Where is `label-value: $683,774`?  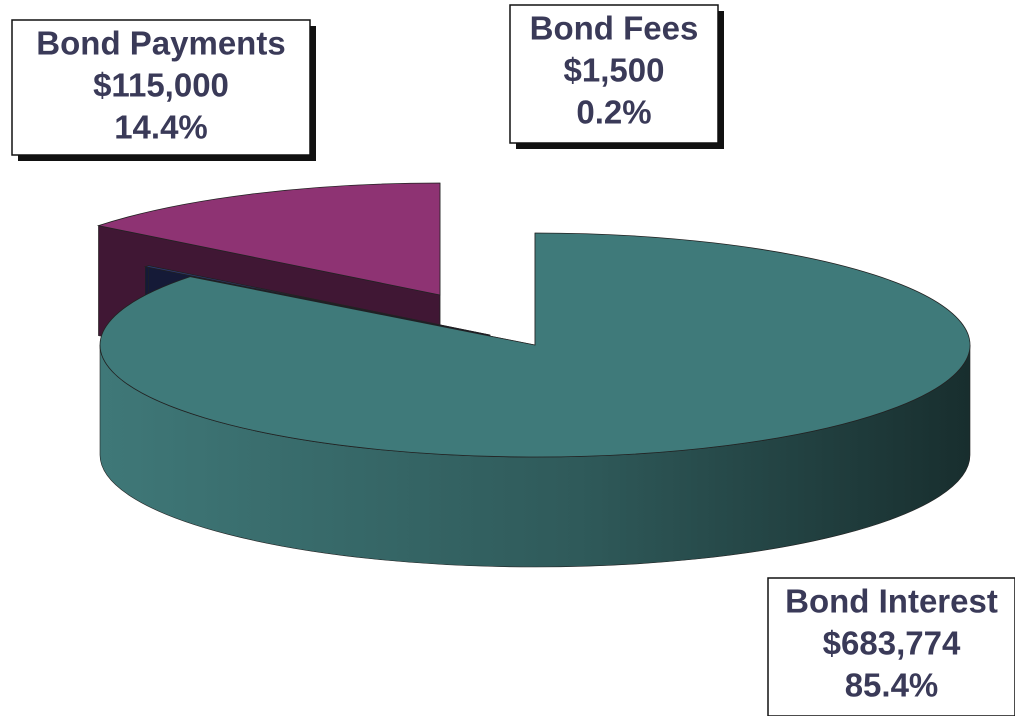
label-value: $683,774 is located at coordinates (892, 643).